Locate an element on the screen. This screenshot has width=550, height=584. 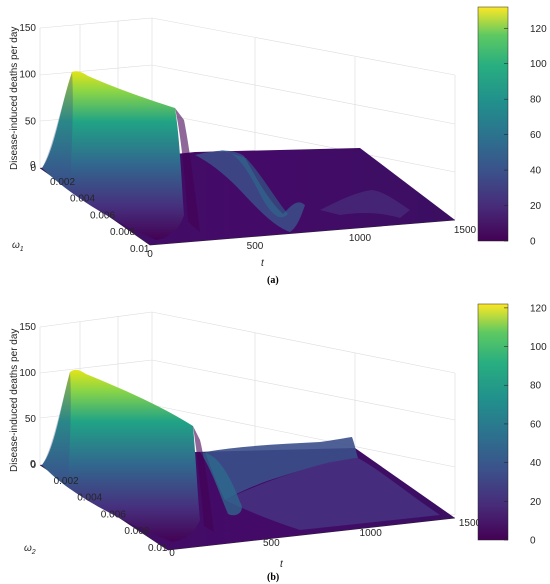
y-axis-label-a: ω1 is located at coordinates (18, 246).